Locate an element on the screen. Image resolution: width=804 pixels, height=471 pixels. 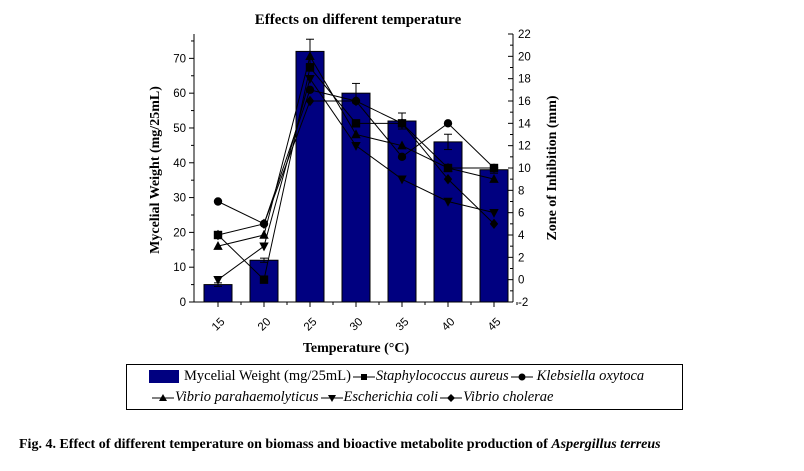
y-right-tick-label: 4 is located at coordinates (521, 236).